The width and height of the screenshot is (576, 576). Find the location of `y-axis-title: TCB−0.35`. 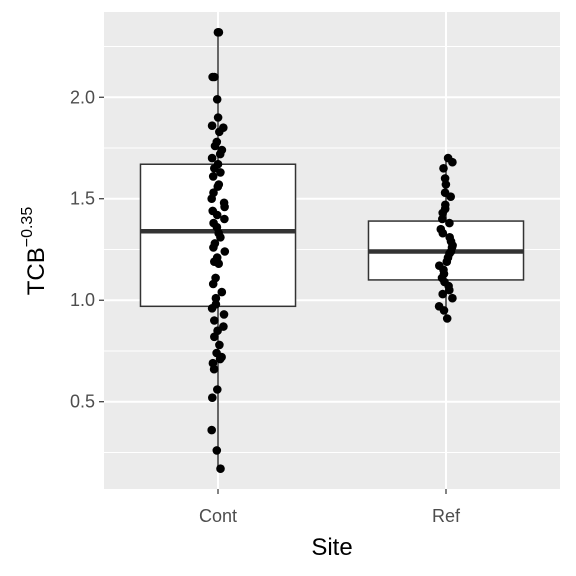

y-axis-title: TCB−0.35 is located at coordinates (34, 251).